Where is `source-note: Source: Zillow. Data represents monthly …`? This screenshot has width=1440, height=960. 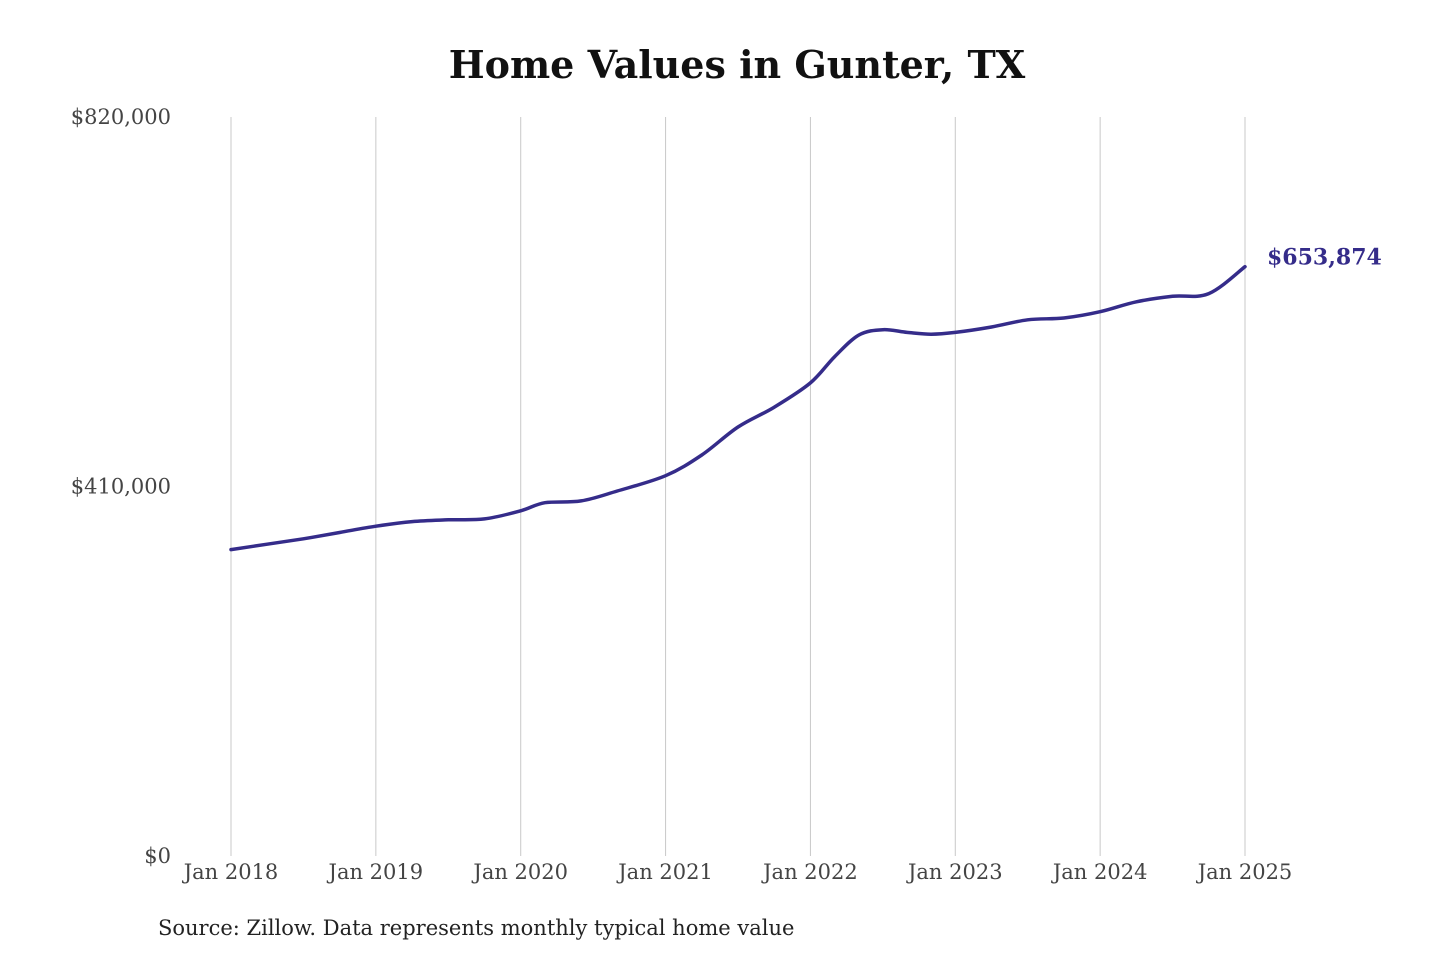 source-note: Source: Zillow. Data represents monthly … is located at coordinates (476, 928).